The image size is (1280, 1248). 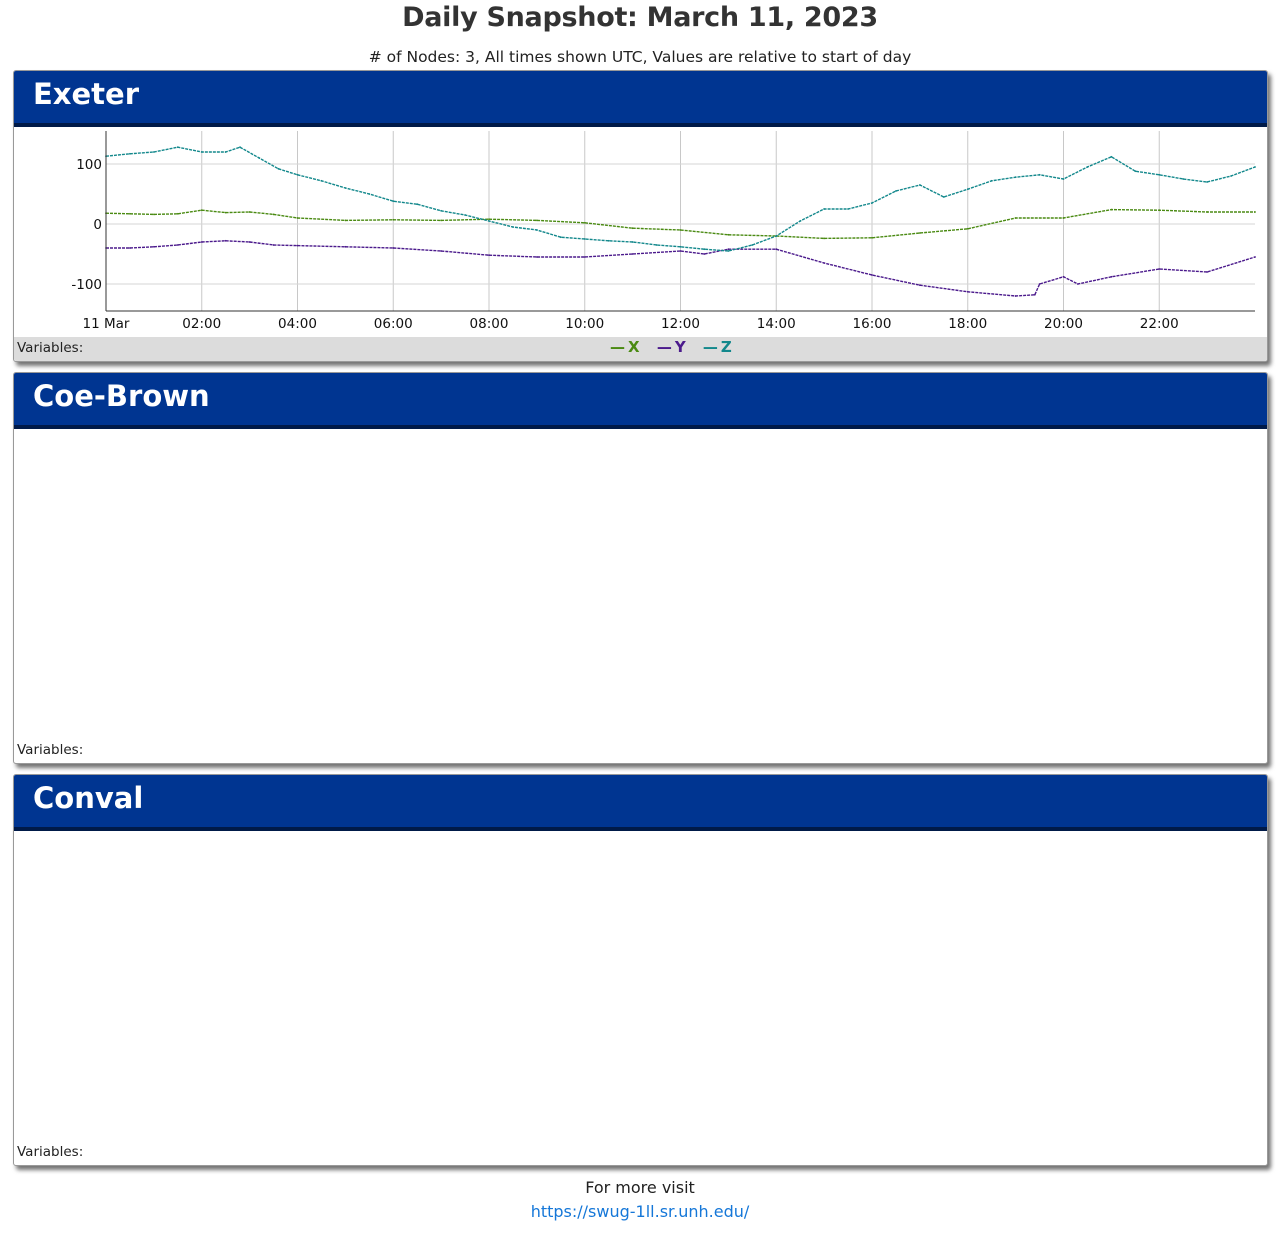 I want to click on x-tick-label: 14:00, so click(x=776, y=324).